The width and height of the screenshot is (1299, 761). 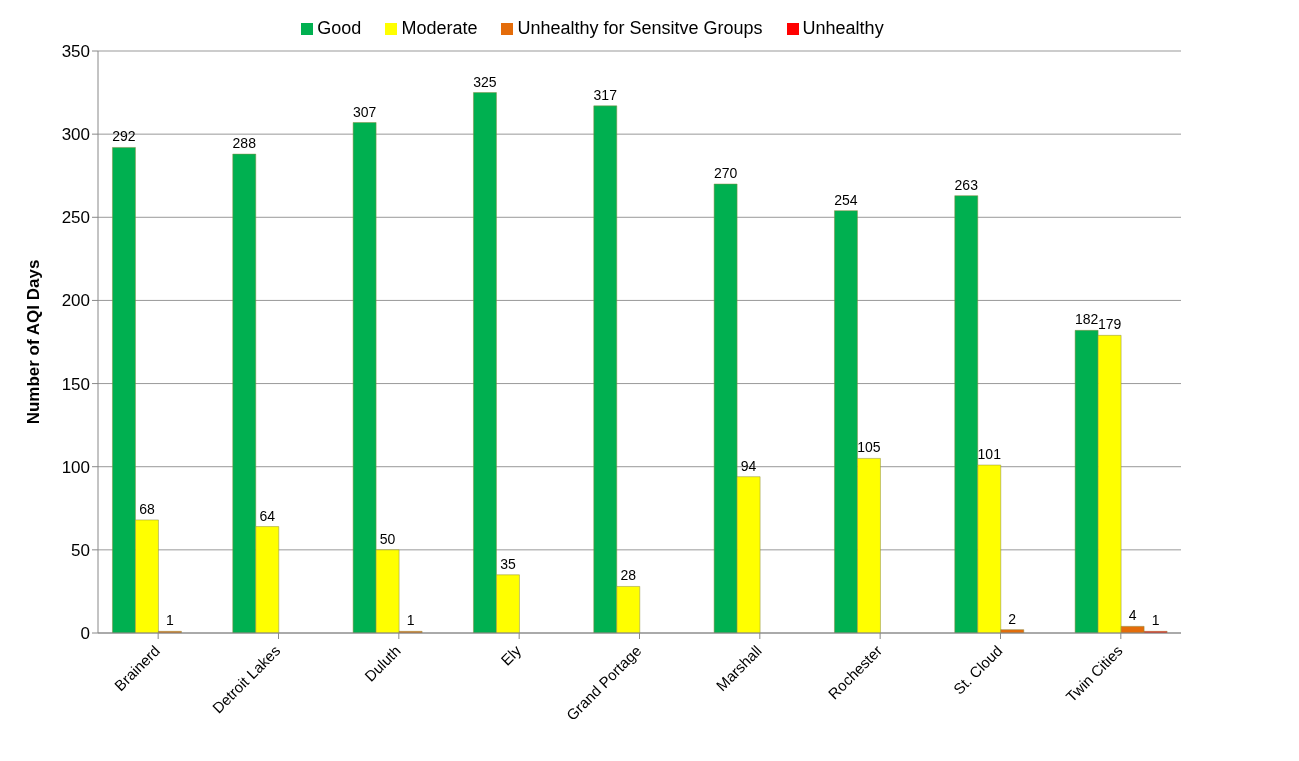 What do you see at coordinates (843, 28) in the screenshot?
I see `legend-label: Unhealthy` at bounding box center [843, 28].